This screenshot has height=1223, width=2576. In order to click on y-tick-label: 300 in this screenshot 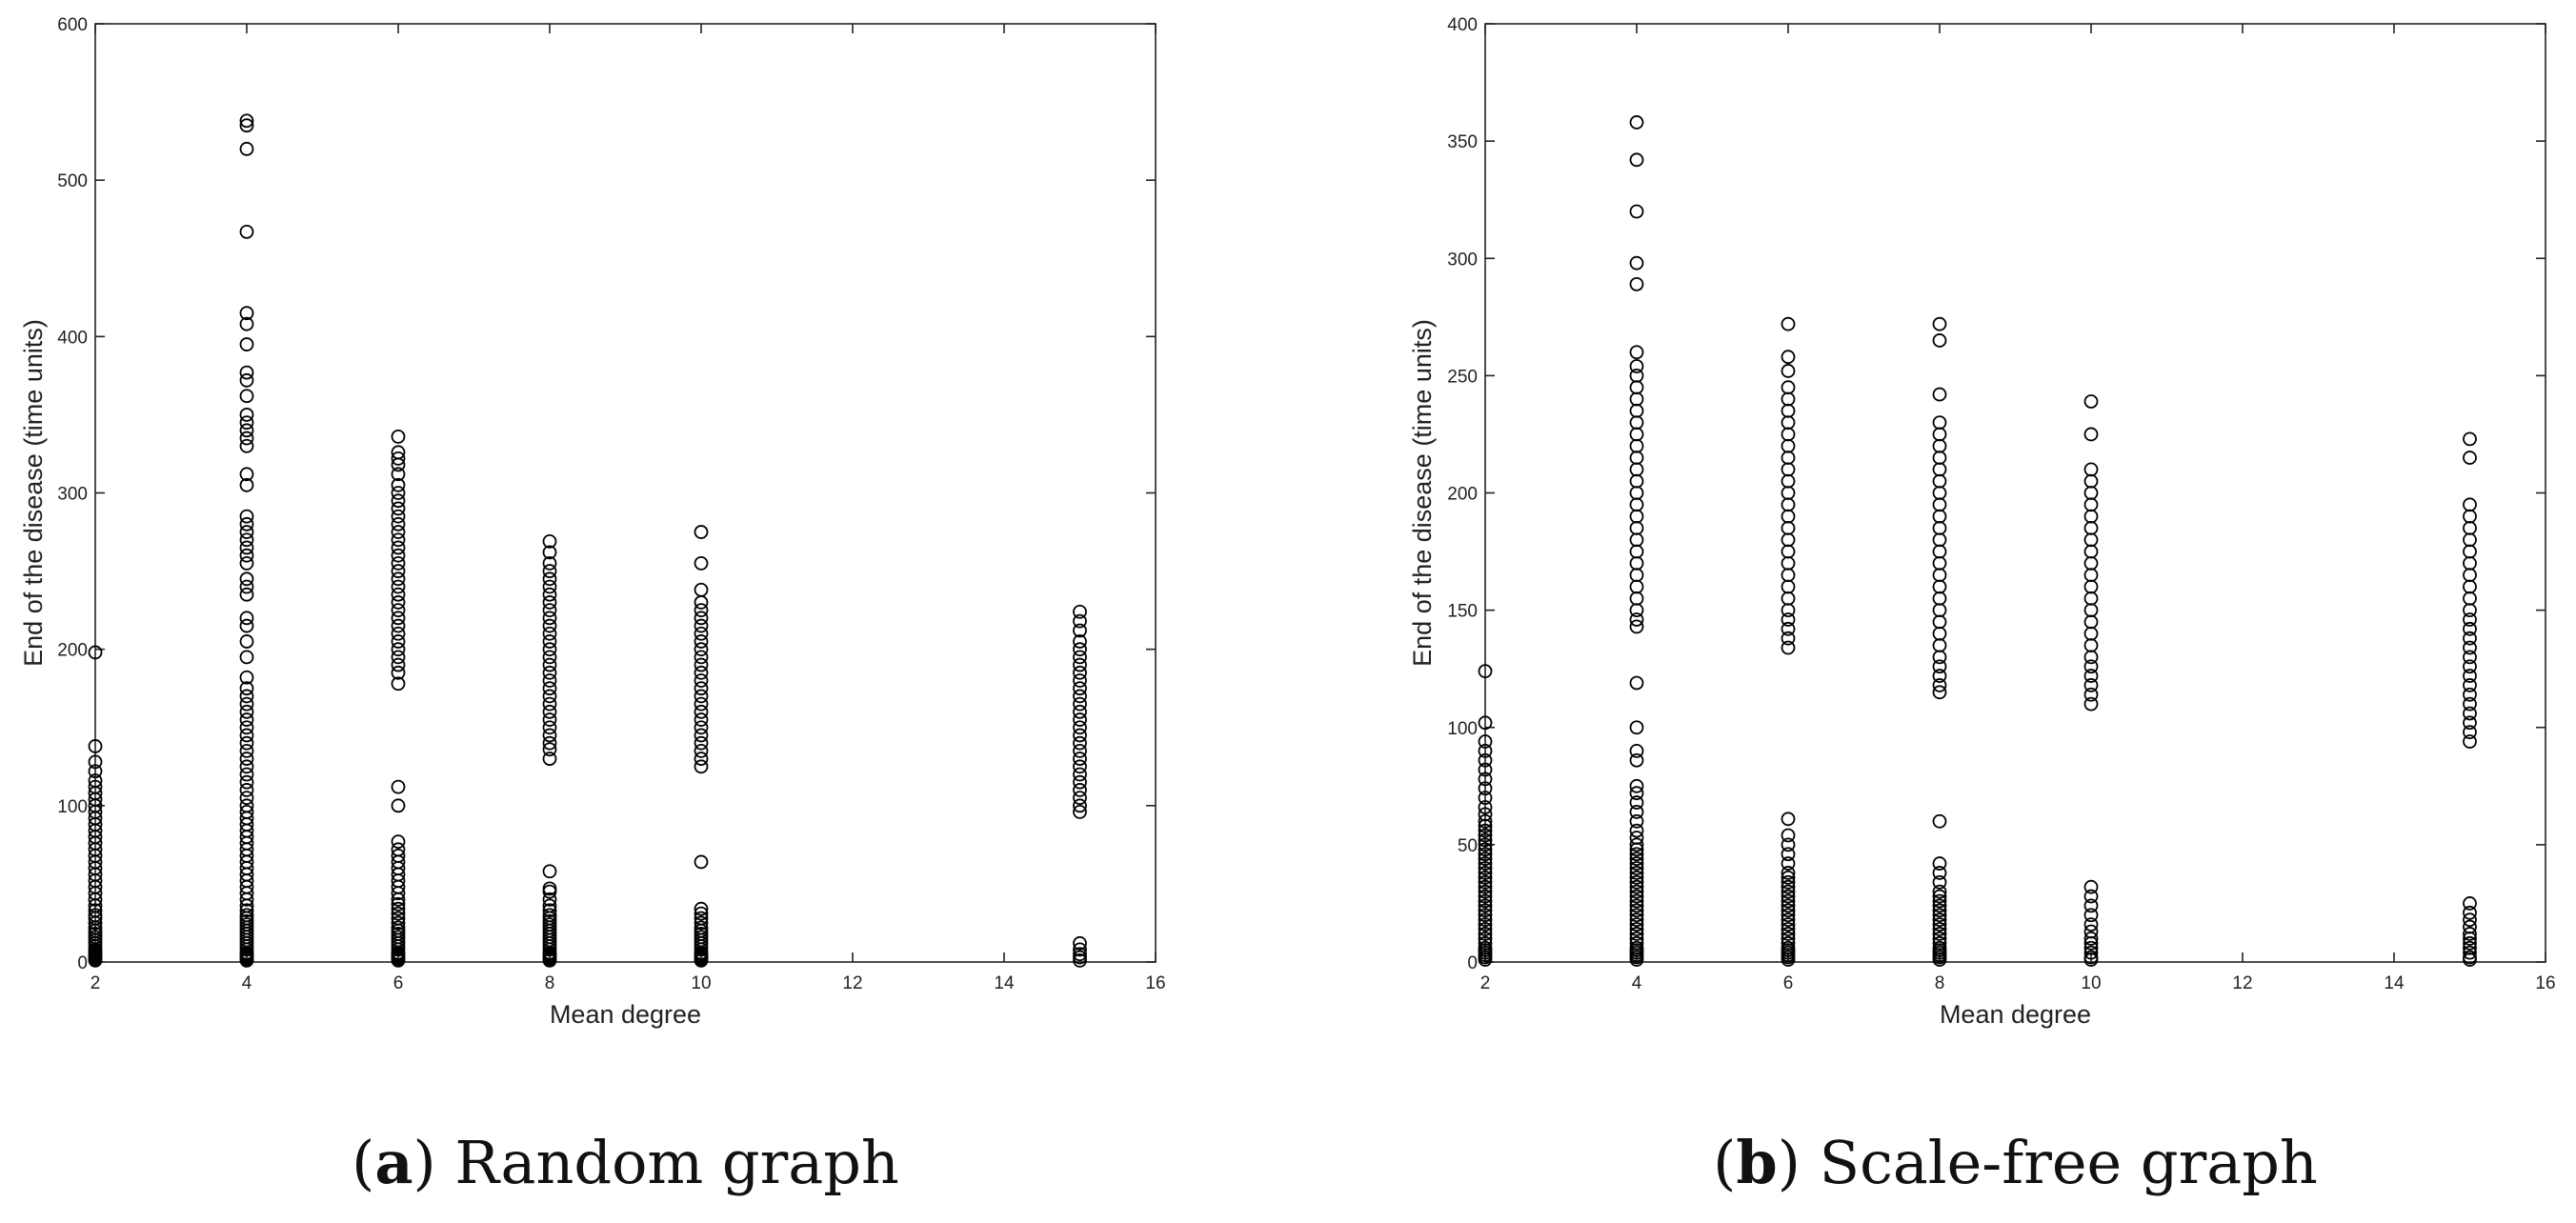, I will do `click(72, 495)`.